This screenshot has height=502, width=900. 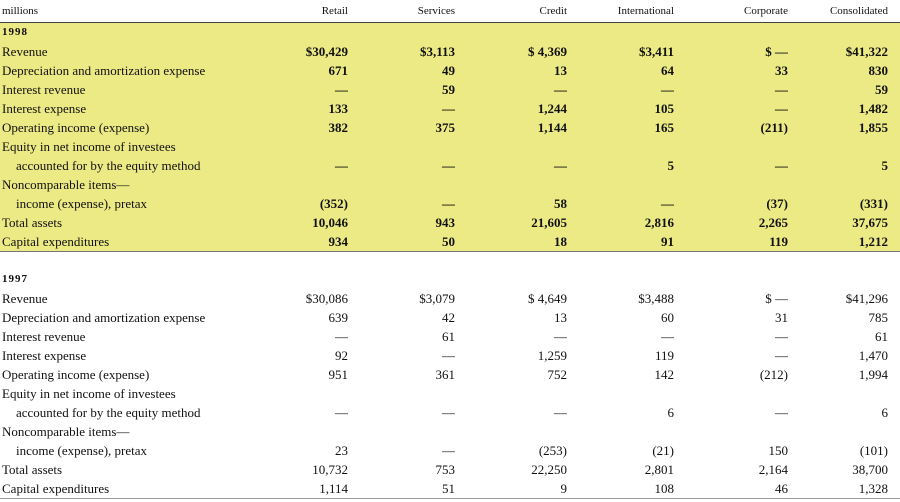 What do you see at coordinates (620, 108) in the screenshot?
I see `value-cell: 105` at bounding box center [620, 108].